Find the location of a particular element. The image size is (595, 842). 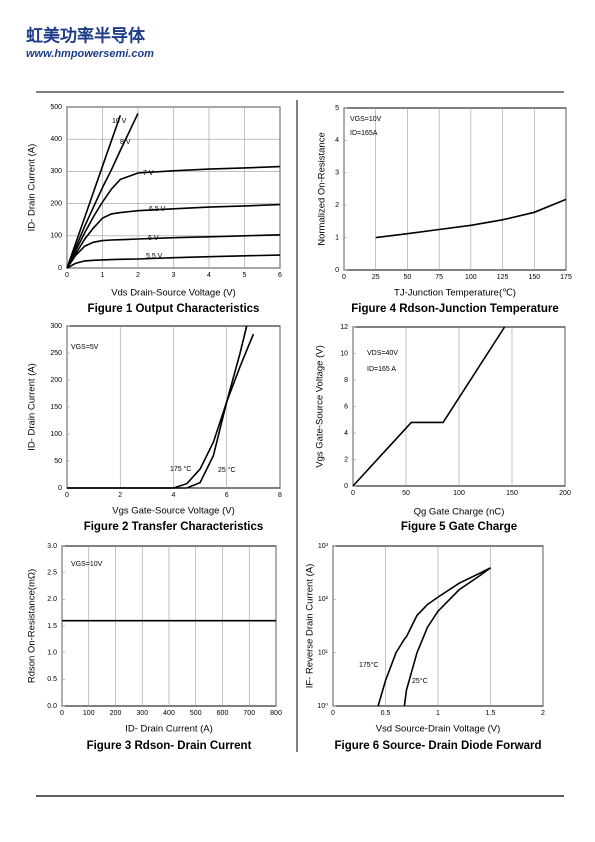

y-tick-label: 150 is located at coordinates (56, 407).